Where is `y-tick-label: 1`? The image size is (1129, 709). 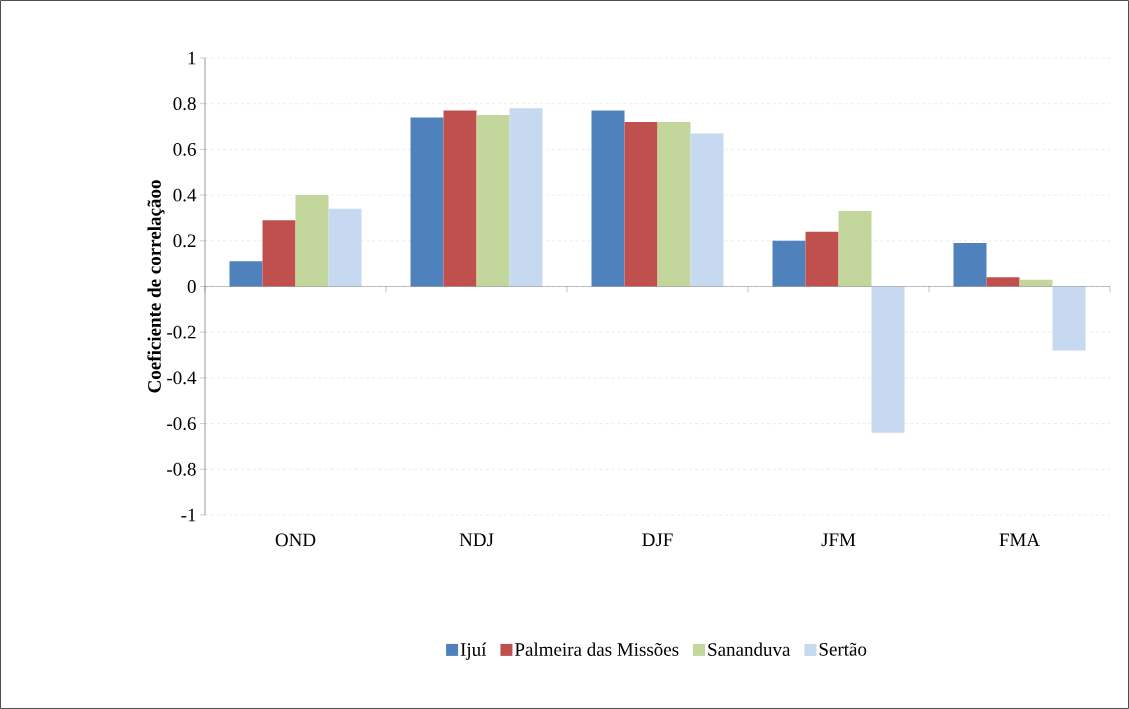 y-tick-label: 1 is located at coordinates (192, 58).